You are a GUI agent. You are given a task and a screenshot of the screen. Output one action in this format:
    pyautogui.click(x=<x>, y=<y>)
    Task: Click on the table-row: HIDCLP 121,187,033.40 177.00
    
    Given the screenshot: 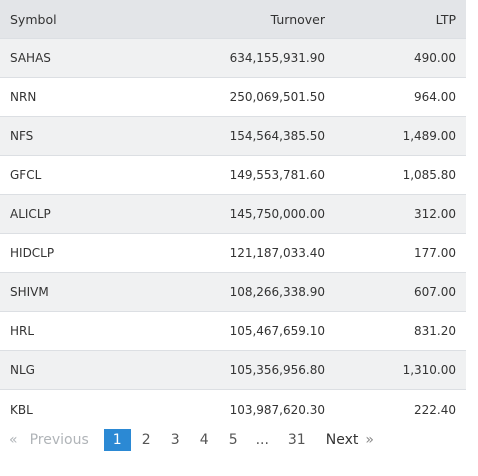 What is the action you would take?
    pyautogui.click(x=233, y=253)
    